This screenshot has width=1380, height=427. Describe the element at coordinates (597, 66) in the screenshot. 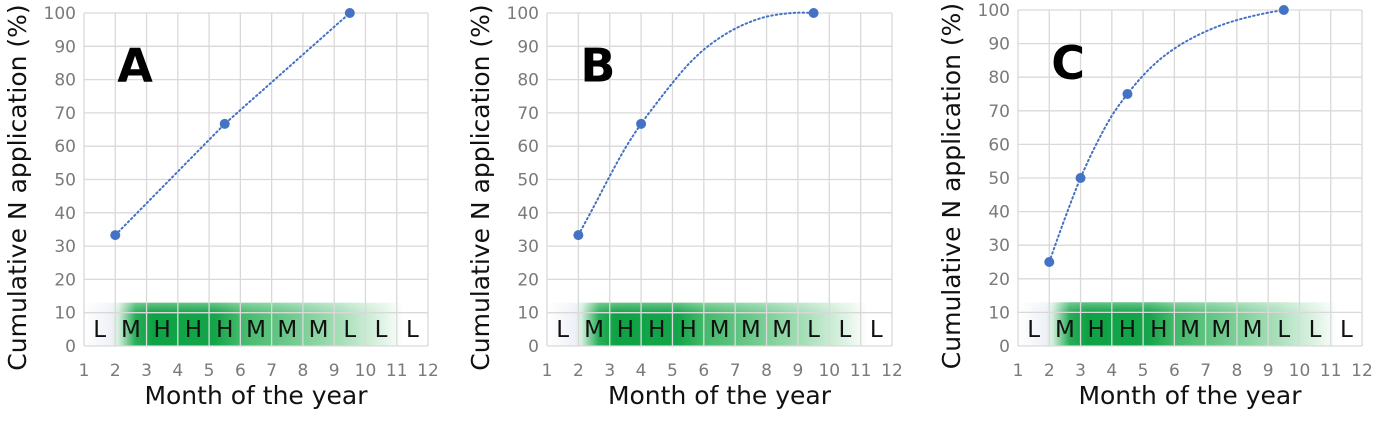

I see `panel-letter: B` at that location.